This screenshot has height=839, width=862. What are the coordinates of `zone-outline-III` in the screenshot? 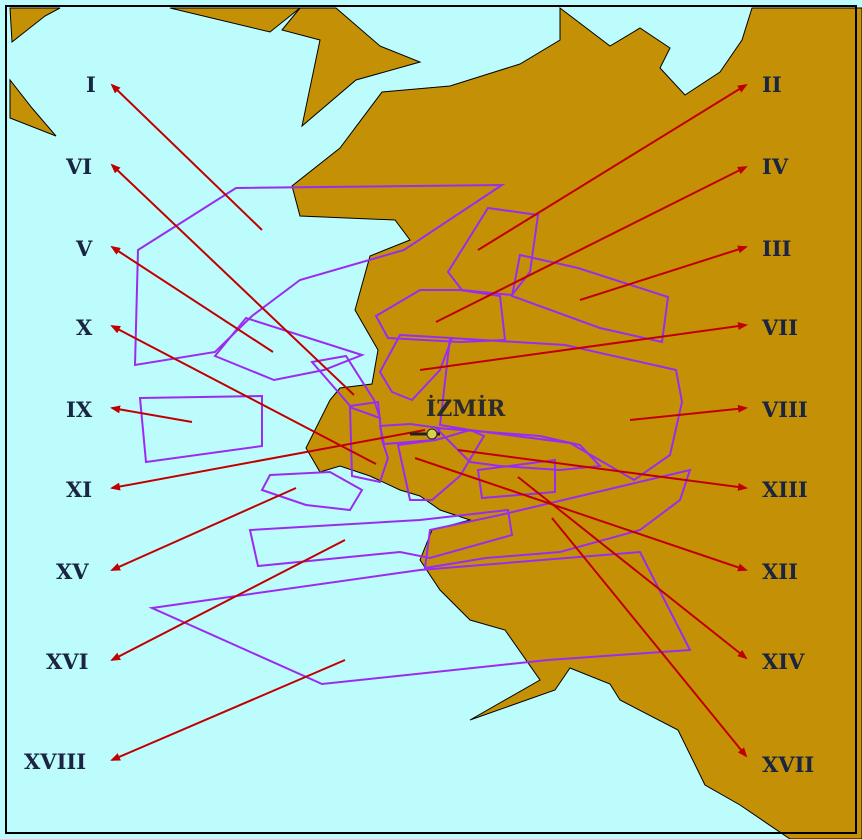 It's located at (590, 298).